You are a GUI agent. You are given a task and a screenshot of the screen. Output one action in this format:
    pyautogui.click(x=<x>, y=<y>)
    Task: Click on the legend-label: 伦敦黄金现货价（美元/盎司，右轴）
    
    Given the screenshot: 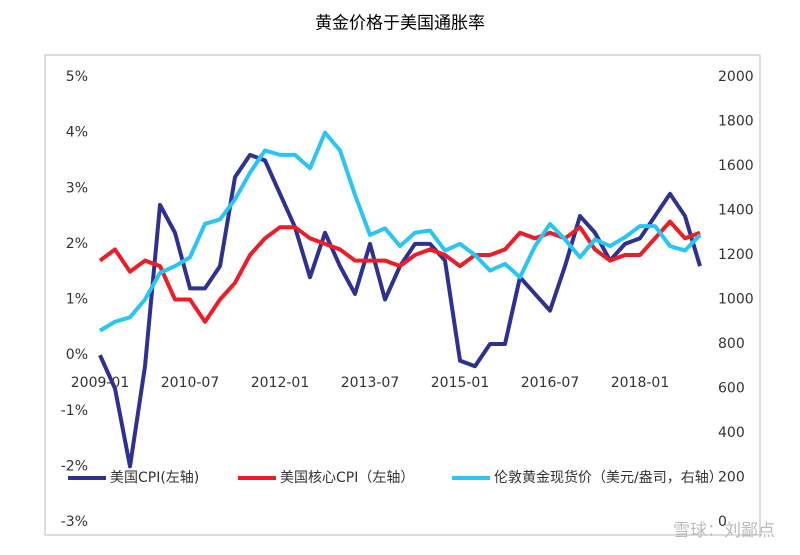 What is the action you would take?
    pyautogui.click(x=608, y=477)
    